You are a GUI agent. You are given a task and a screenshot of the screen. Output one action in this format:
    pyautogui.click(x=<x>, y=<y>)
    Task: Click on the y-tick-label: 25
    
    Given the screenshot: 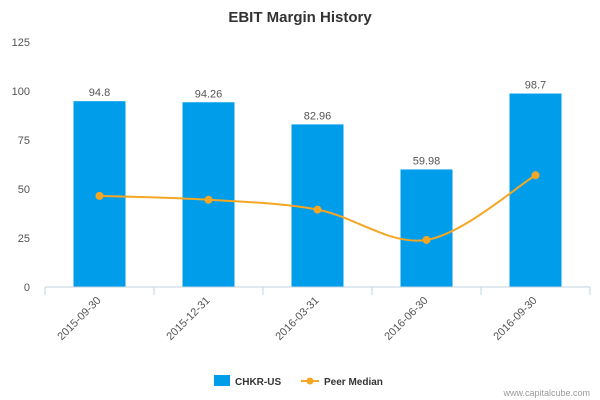 What is the action you would take?
    pyautogui.click(x=24, y=239)
    